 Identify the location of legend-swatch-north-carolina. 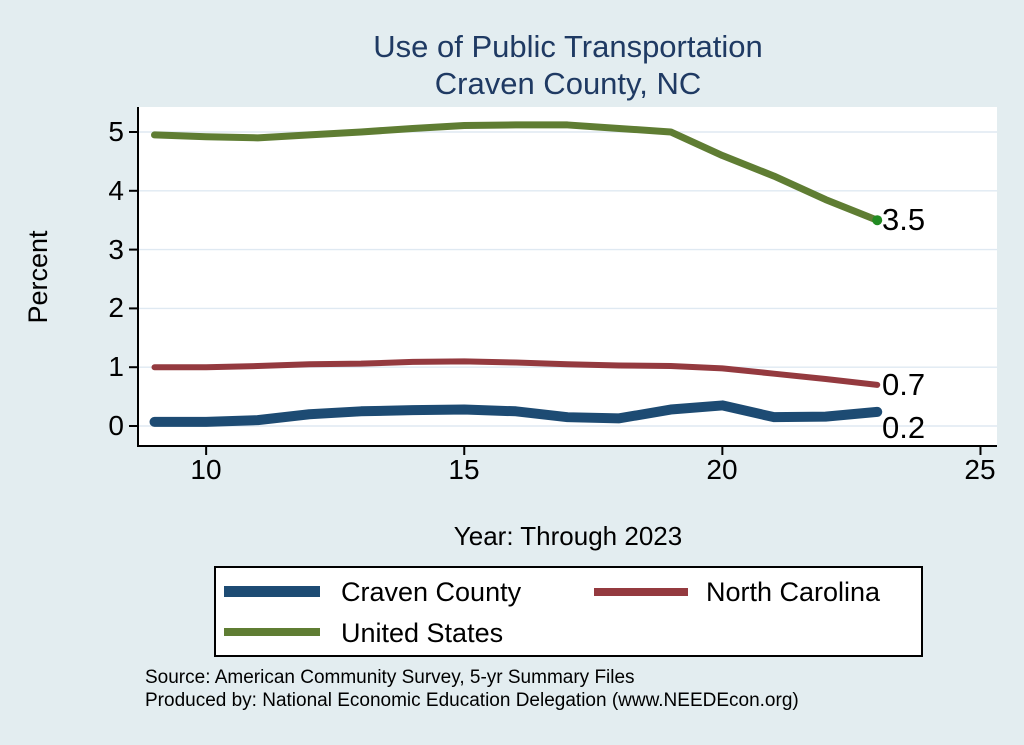
(641, 592).